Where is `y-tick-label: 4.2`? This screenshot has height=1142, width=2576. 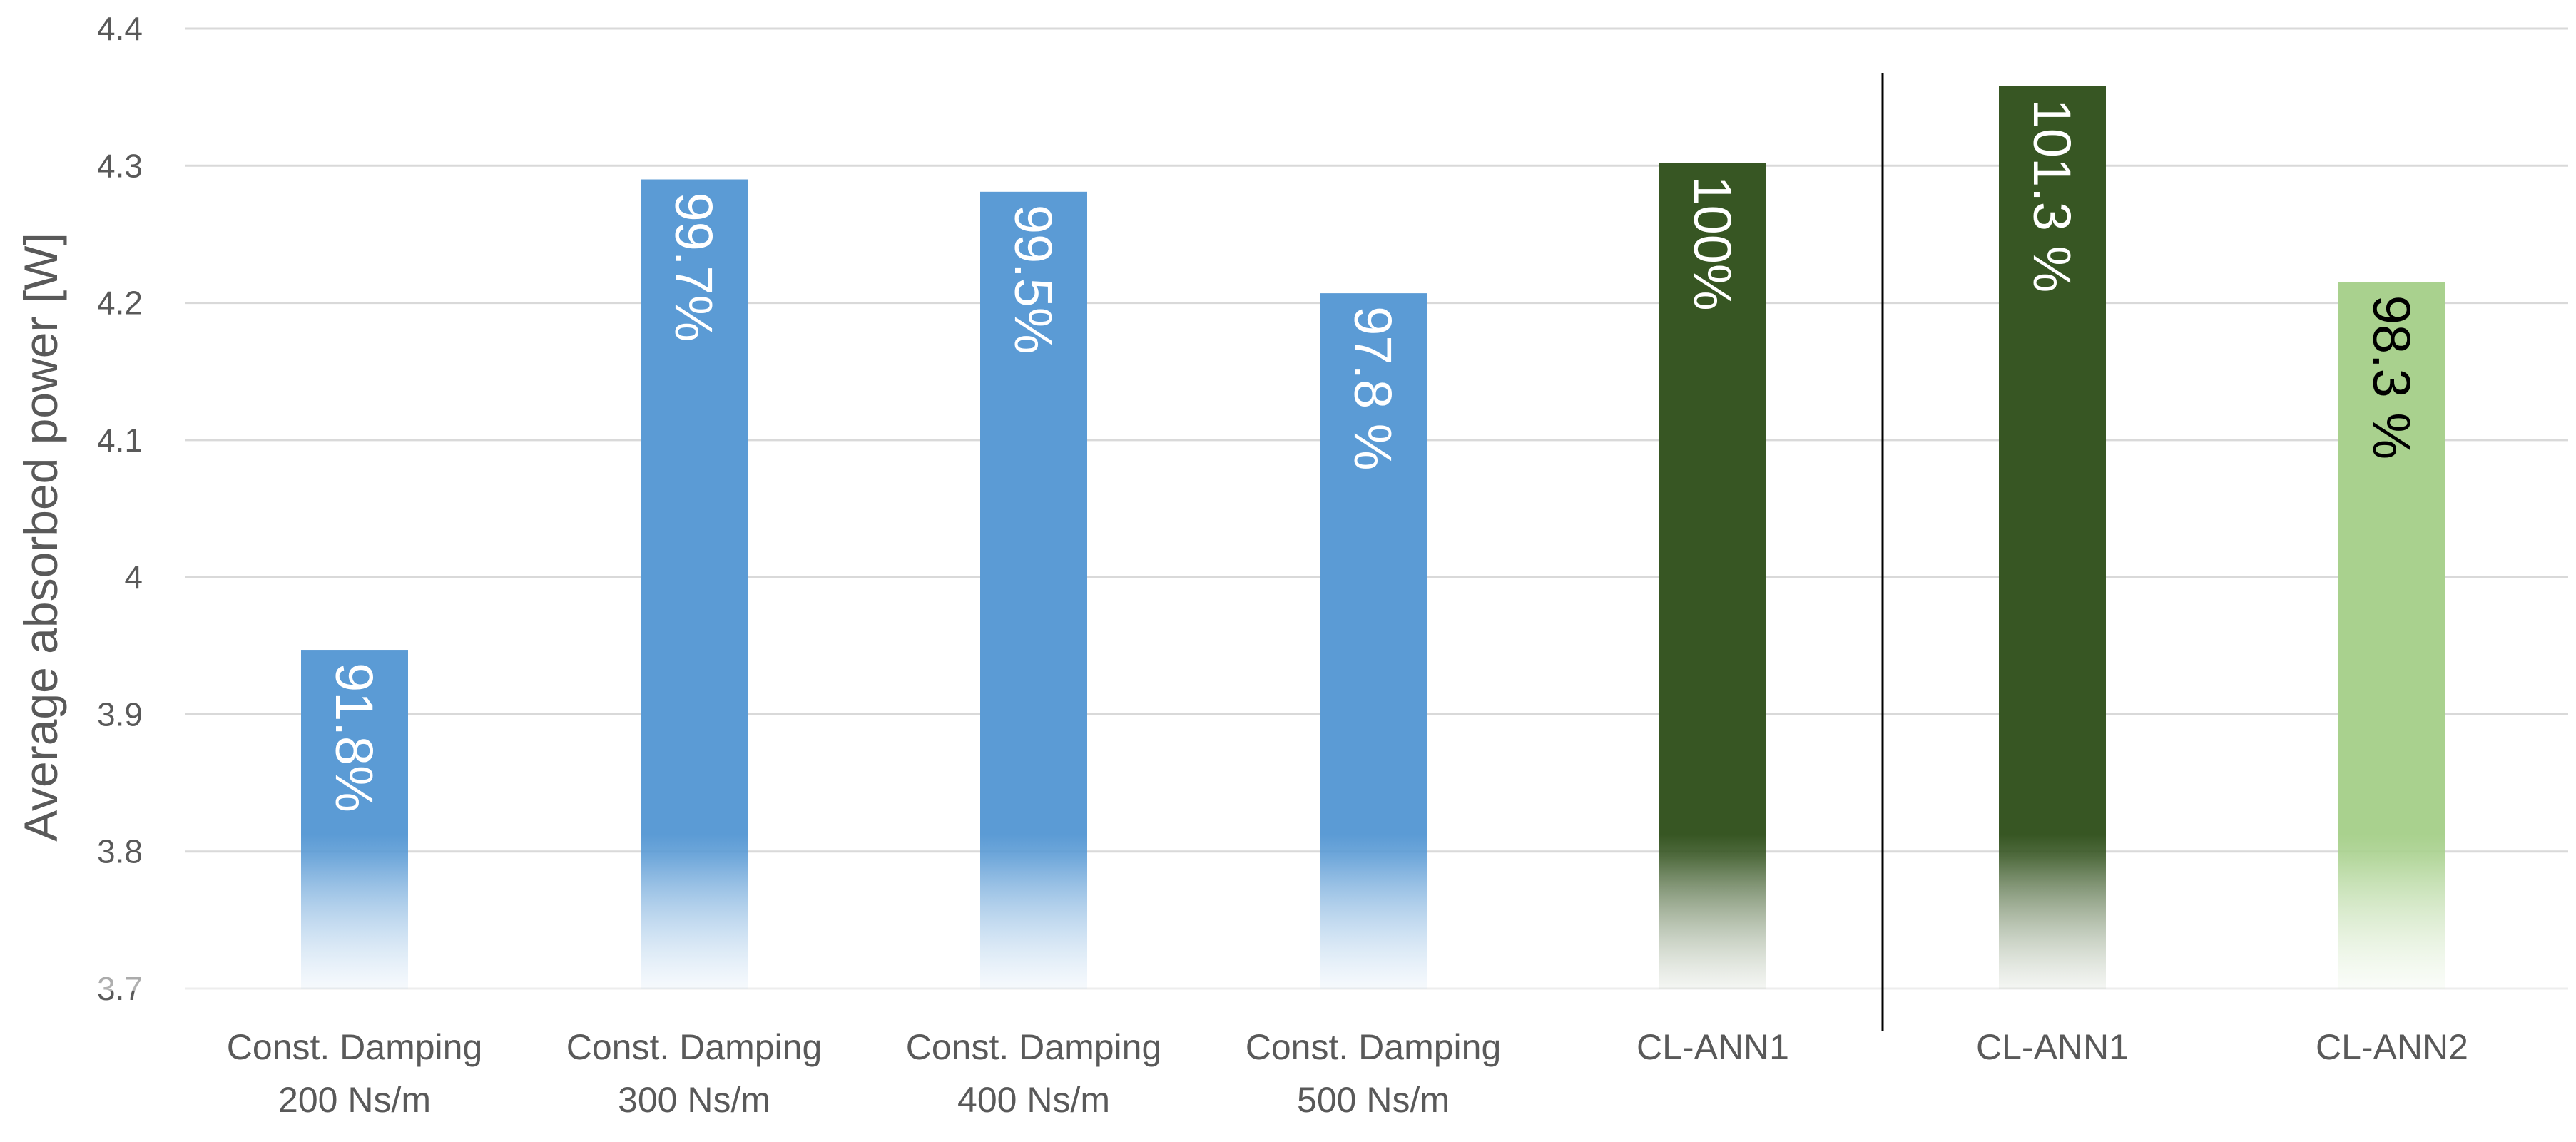 y-tick-label: 4.2 is located at coordinates (120, 303).